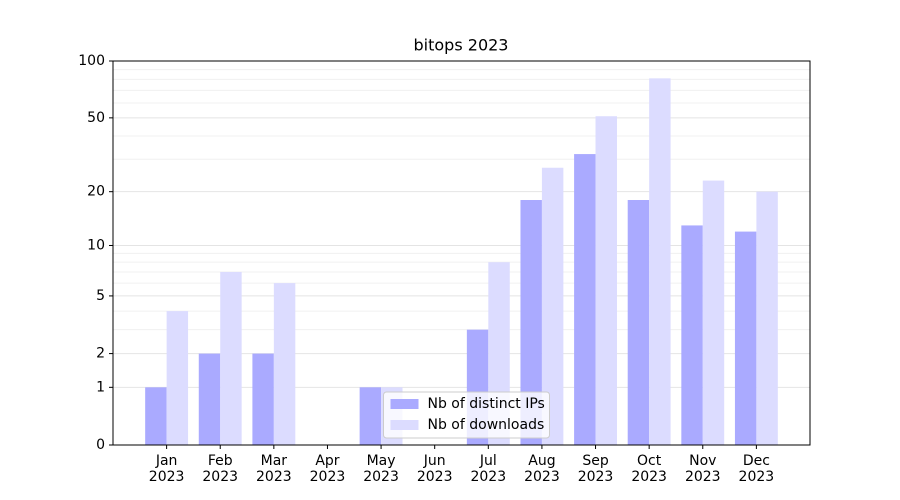 Image resolution: width=900 pixels, height=500 pixels. I want to click on y-tick-label: 20, so click(96, 192).